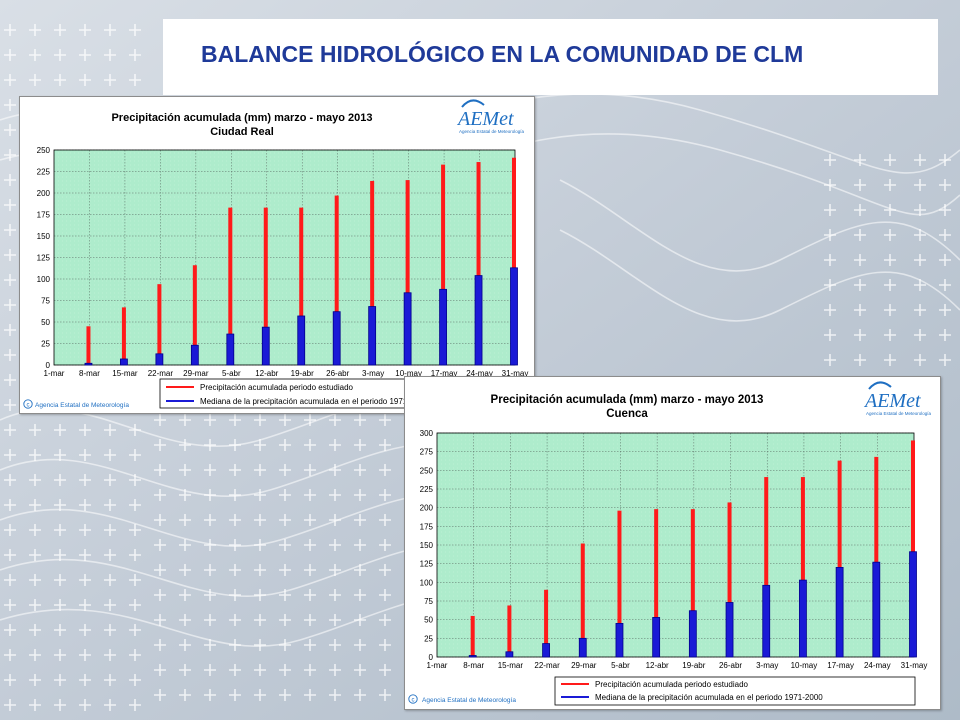 This screenshot has height=720, width=960. I want to click on x-tick-label: 15-mar, so click(125, 373).